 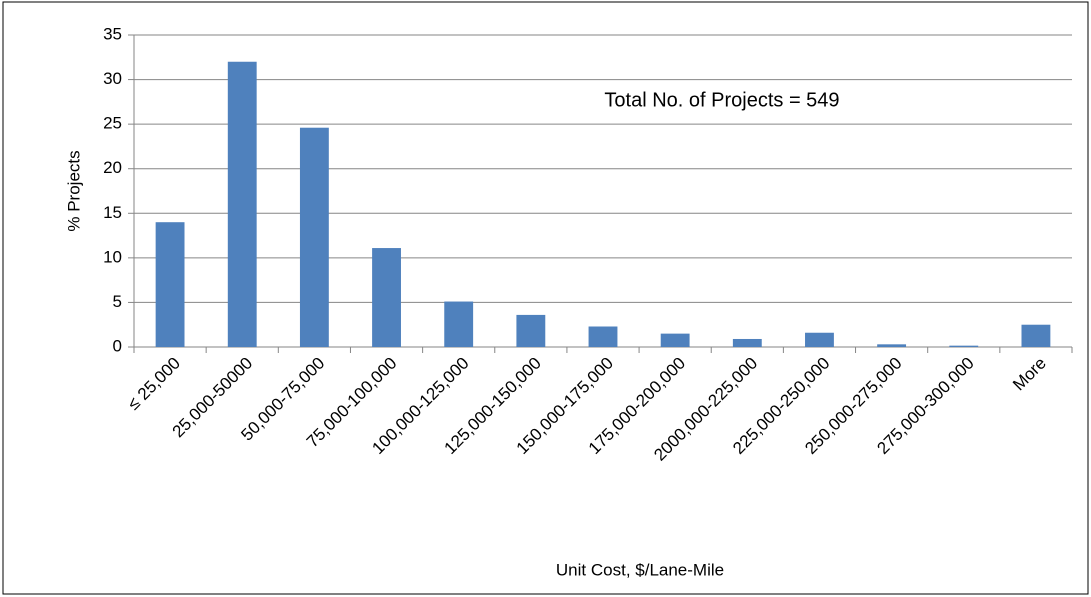 I want to click on y-axis-label: % Projects, so click(x=73, y=190).